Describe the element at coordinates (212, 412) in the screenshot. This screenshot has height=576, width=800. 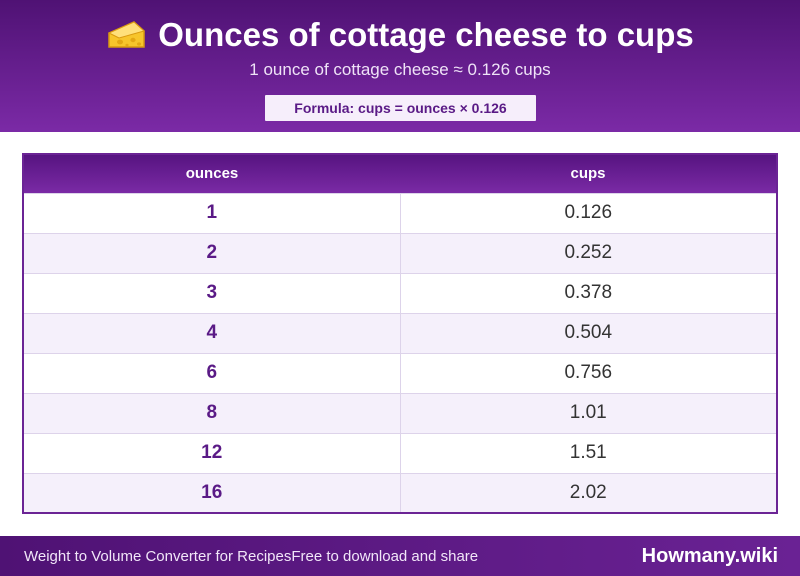
I see `ounces-cell: 8` at that location.